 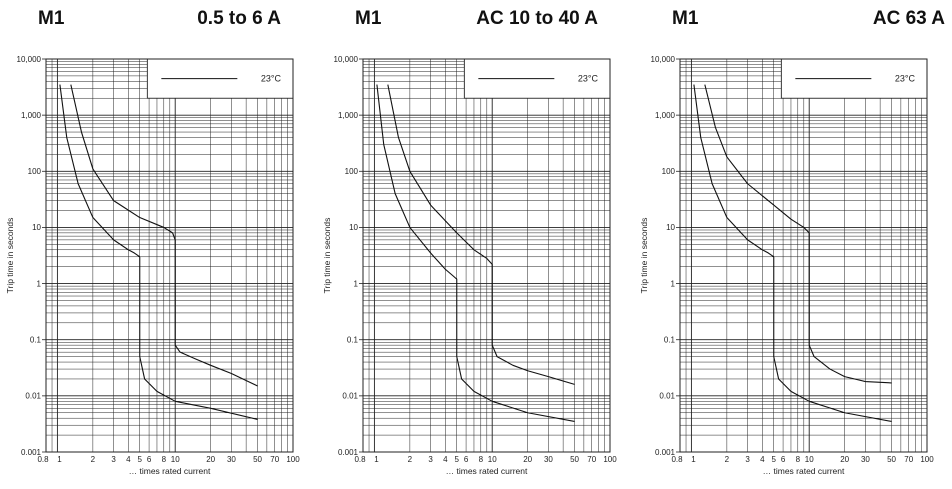 I want to click on chart-title: 0.5 to 6 A, so click(x=239, y=18).